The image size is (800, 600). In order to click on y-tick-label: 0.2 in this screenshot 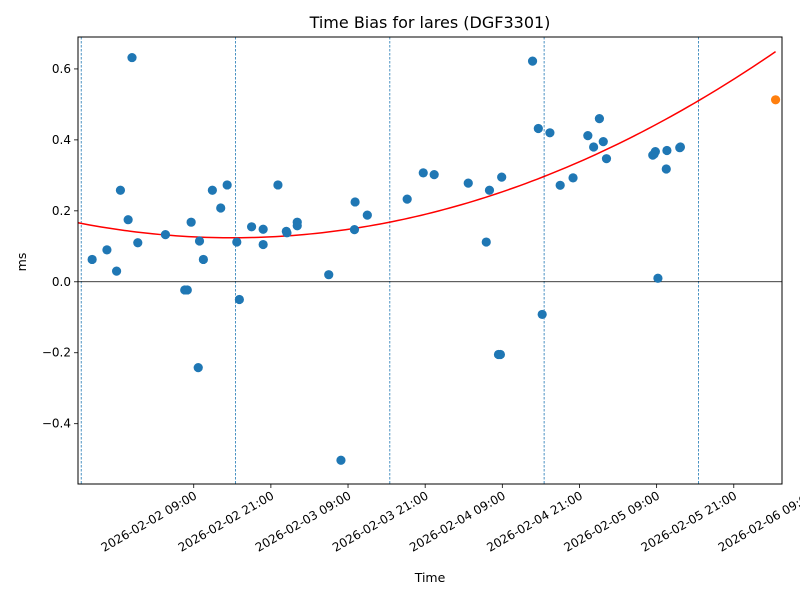, I will do `click(61, 211)`.